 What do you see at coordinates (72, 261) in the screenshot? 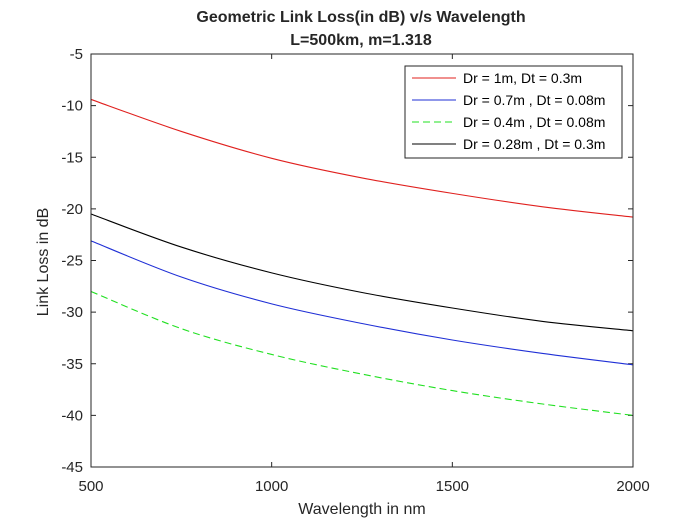
I see `y-tick-label: -25` at bounding box center [72, 261].